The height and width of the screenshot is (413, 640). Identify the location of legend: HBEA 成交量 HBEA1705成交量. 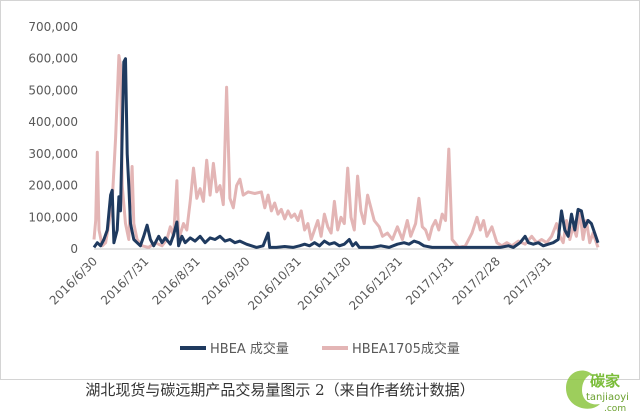
(320, 349).